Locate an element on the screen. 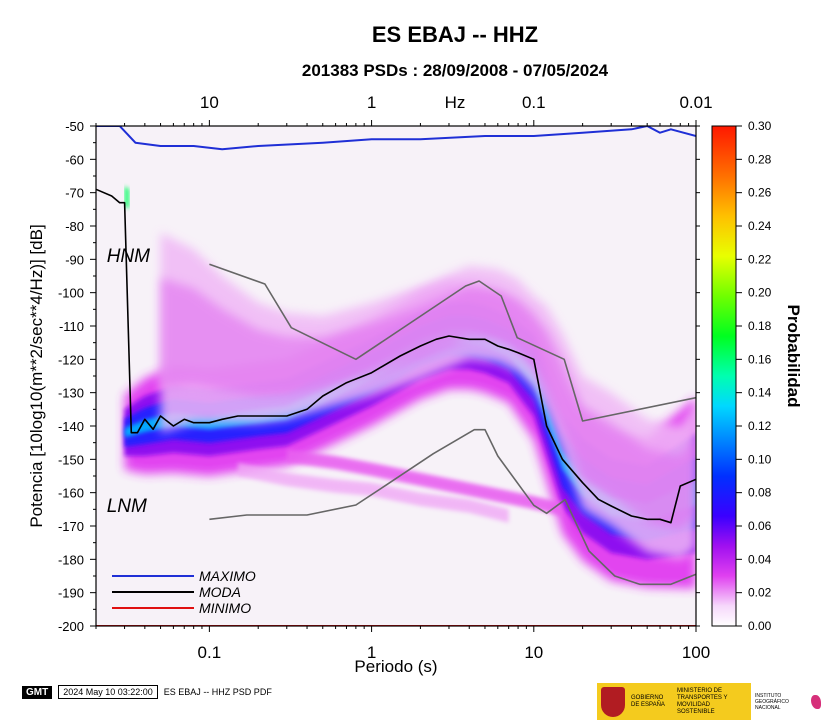  top-tick-label: 1 is located at coordinates (371, 102).